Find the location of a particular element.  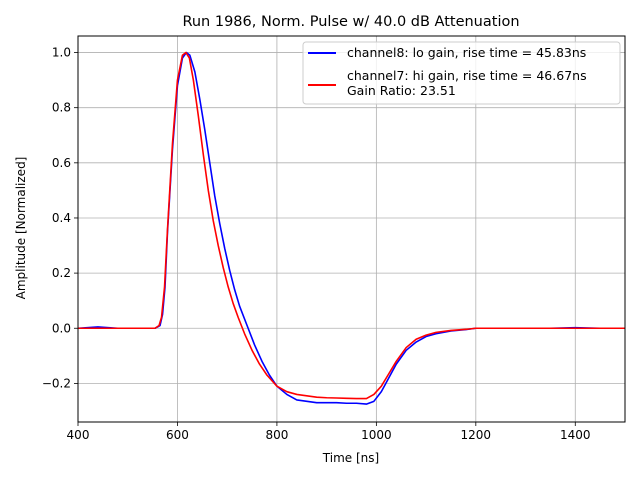

x-tick-label: 600 is located at coordinates (177, 435).